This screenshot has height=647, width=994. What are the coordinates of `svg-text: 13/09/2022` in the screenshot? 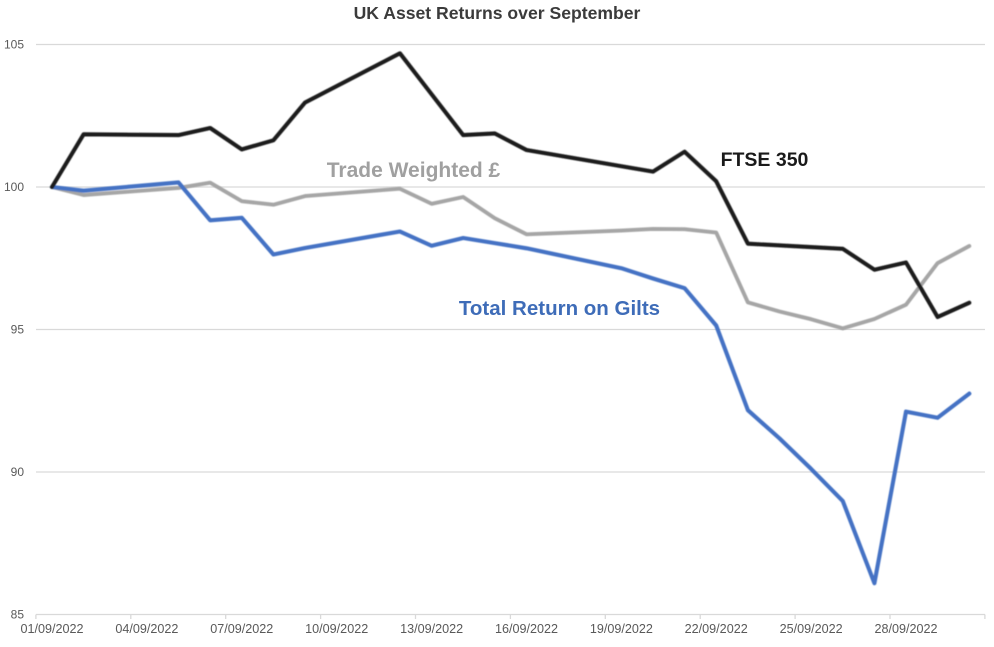 It's located at (431, 629).